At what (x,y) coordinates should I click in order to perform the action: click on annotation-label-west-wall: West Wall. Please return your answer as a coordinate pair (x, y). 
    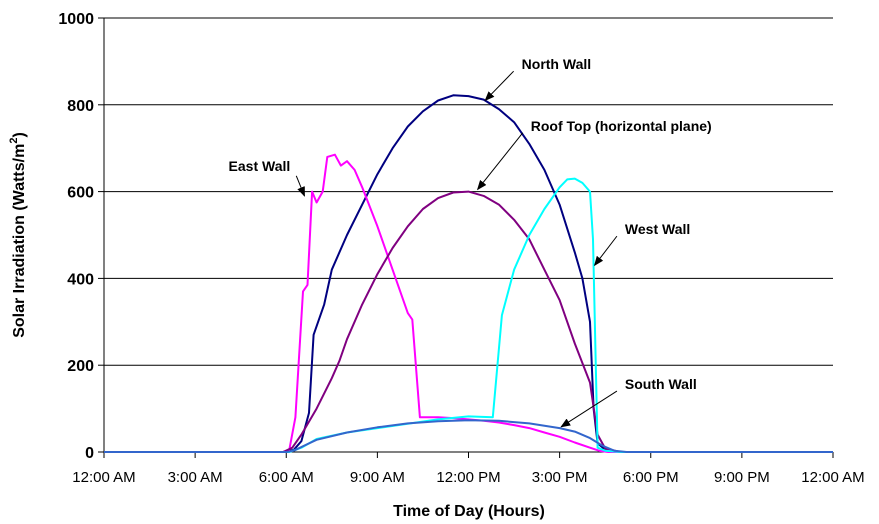
    Looking at the image, I should click on (657, 229).